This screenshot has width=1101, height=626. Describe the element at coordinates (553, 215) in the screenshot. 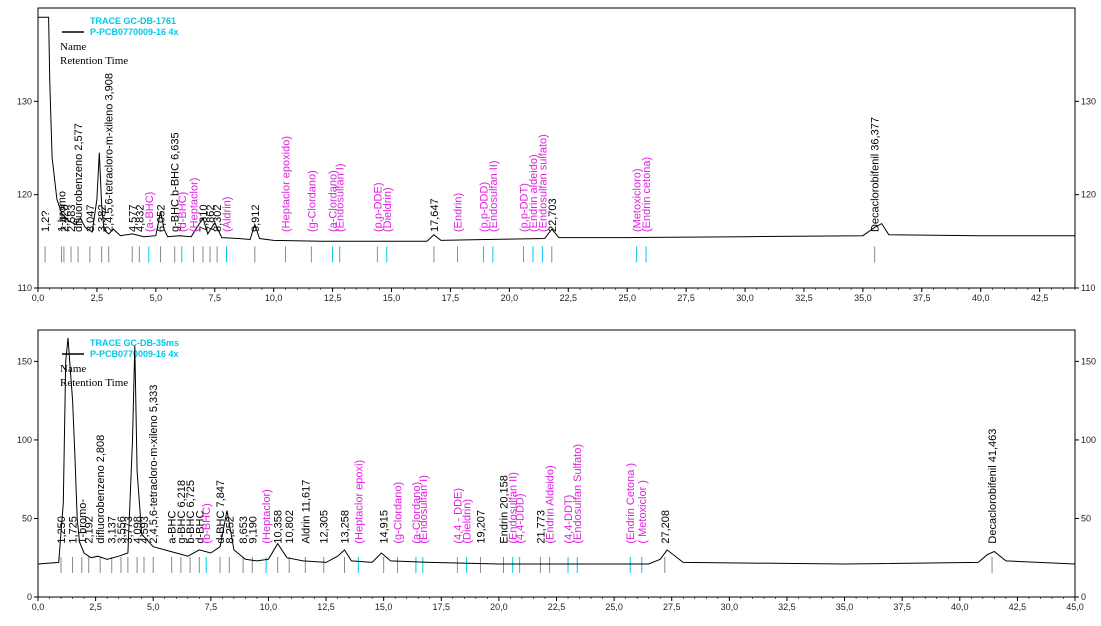

I see `top-peak-label: 22,703` at that location.